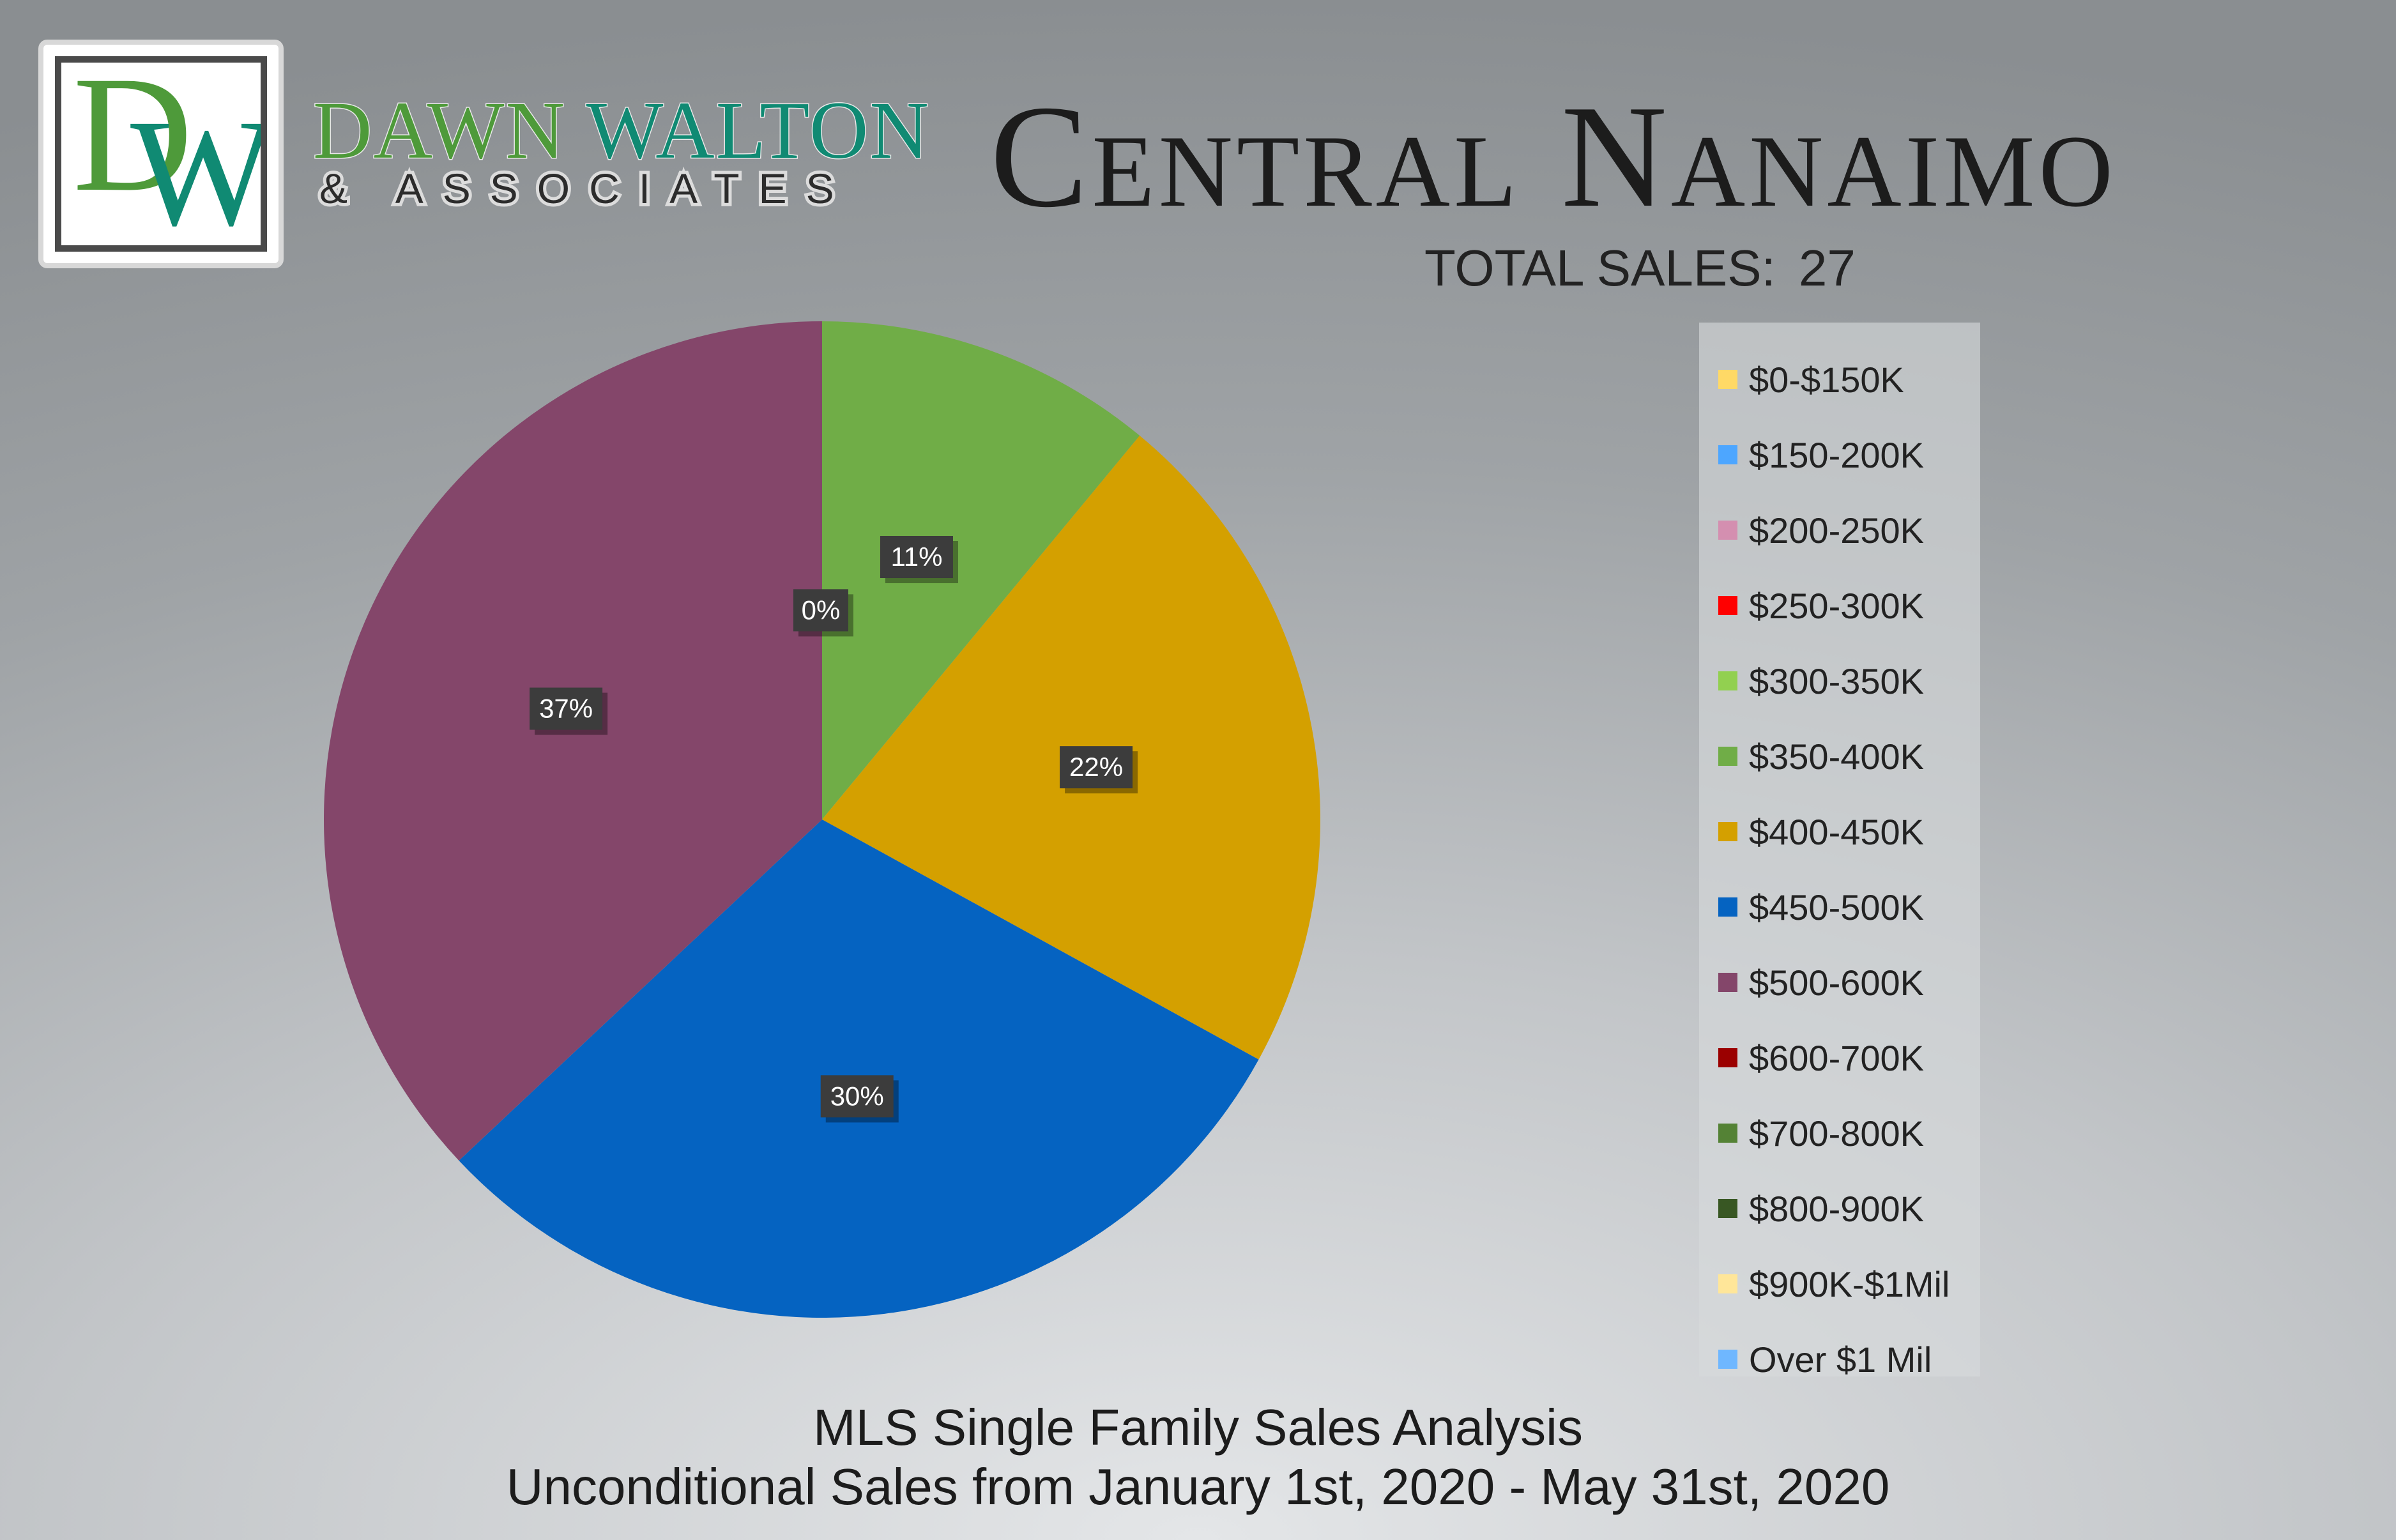 Image resolution: width=2396 pixels, height=1540 pixels. I want to click on company-logo: D W, so click(161, 154).